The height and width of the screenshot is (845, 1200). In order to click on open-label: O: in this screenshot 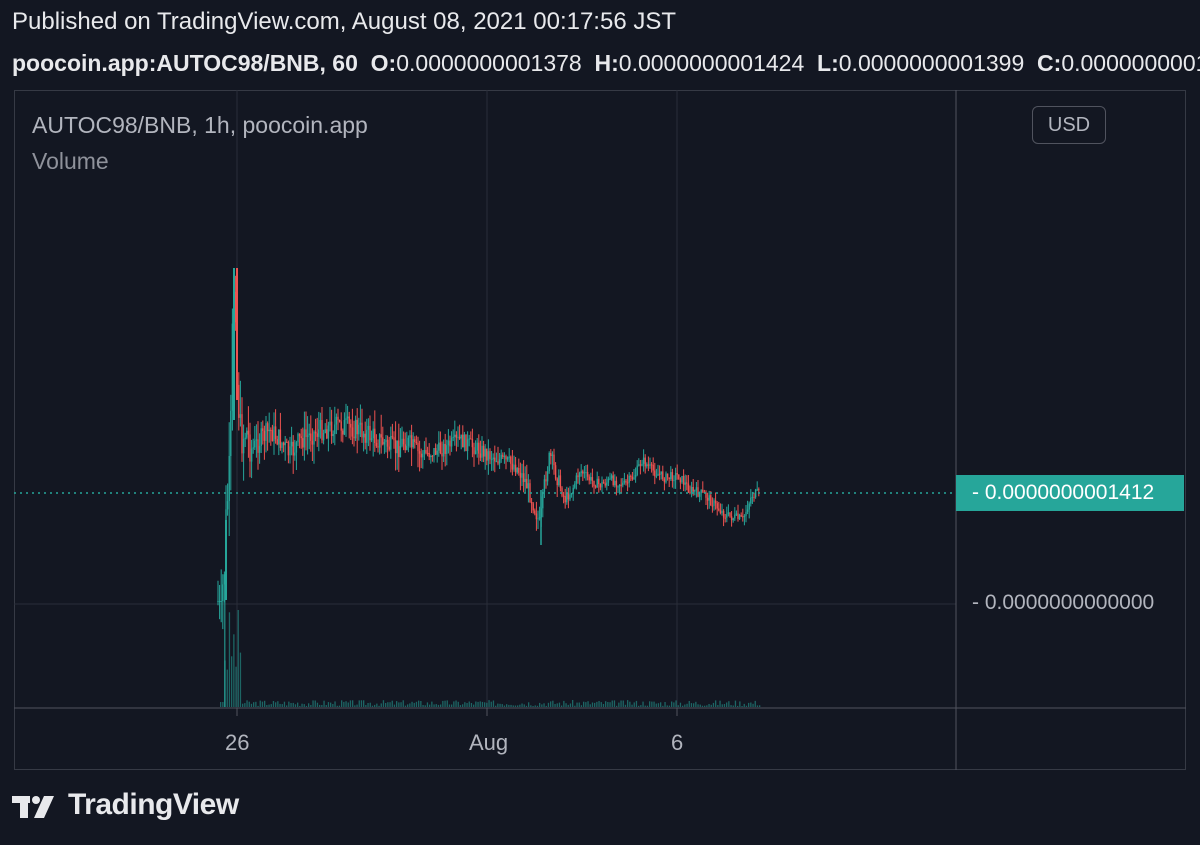, I will do `click(383, 63)`.